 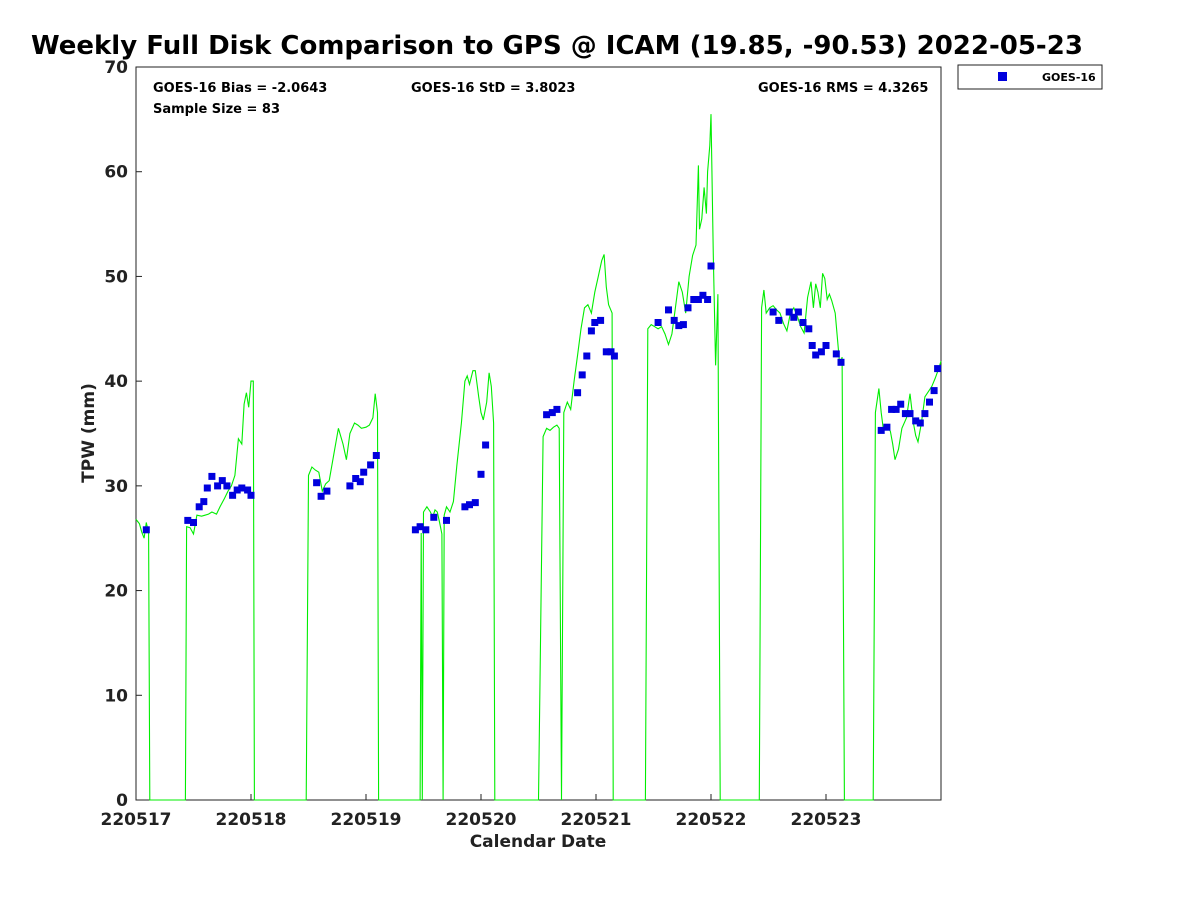 What do you see at coordinates (493, 88) in the screenshot?
I see `std-stat: GOES-16 StD = 3.8023` at bounding box center [493, 88].